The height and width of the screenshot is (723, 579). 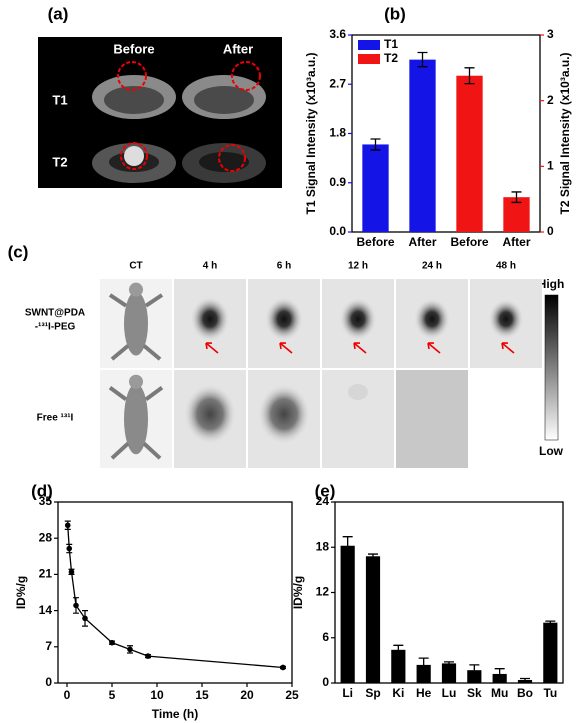 I want to click on column-label: 24 h, so click(x=432, y=266).